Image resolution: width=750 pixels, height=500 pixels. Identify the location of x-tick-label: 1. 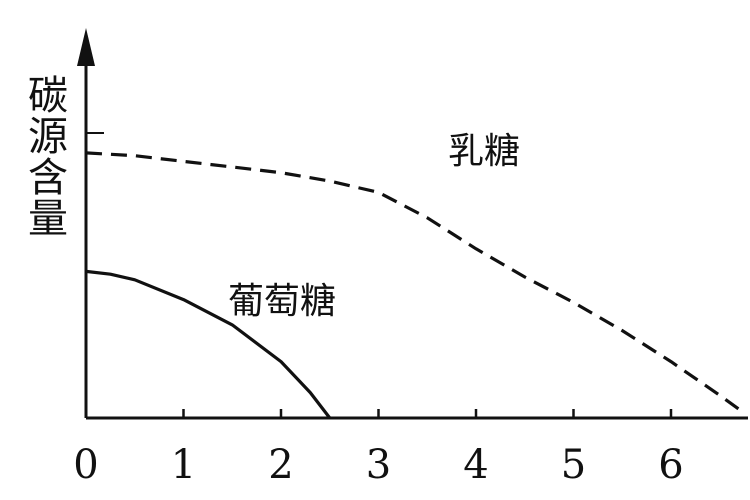
(183, 465).